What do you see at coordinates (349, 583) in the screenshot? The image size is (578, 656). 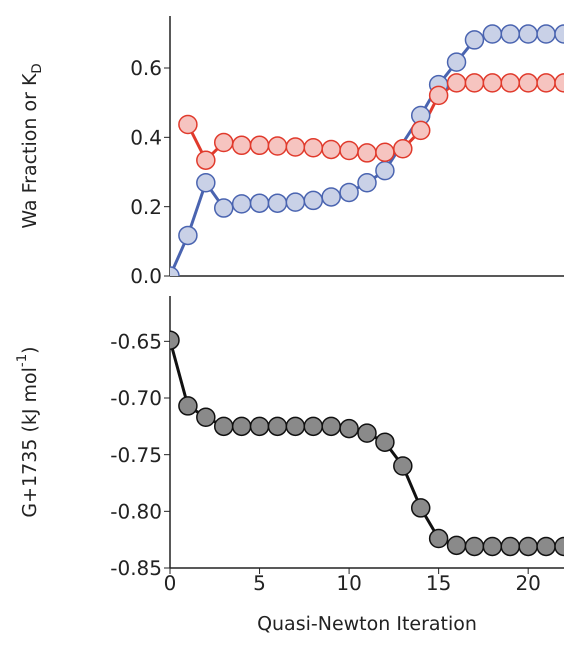 I see `x-tick-label: 10` at bounding box center [349, 583].